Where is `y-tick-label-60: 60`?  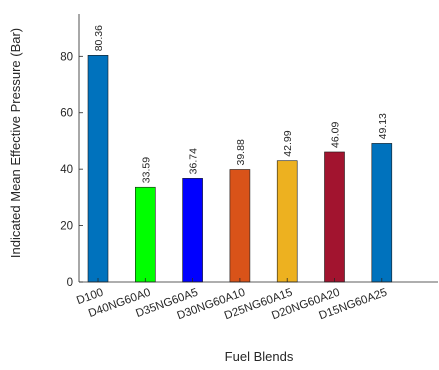
y-tick-label-60: 60 is located at coordinates (66, 114).